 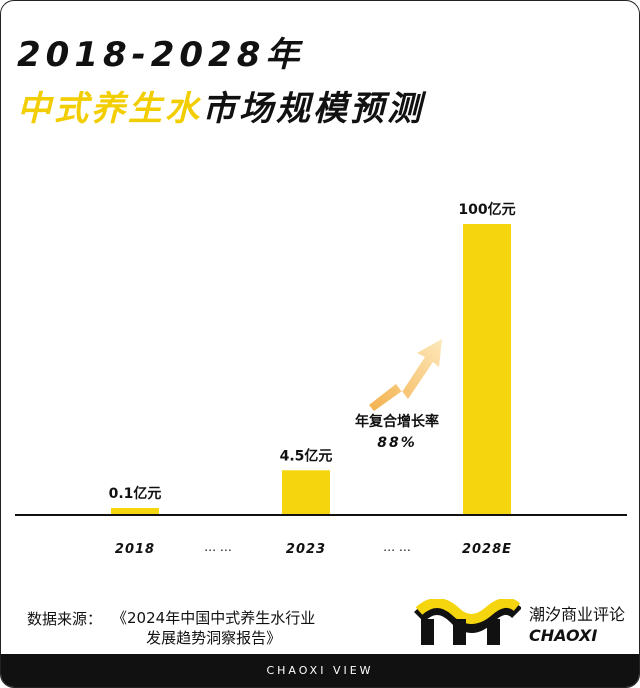 I want to click on footer-bar: CHAOXI VIEW, so click(x=320, y=670).